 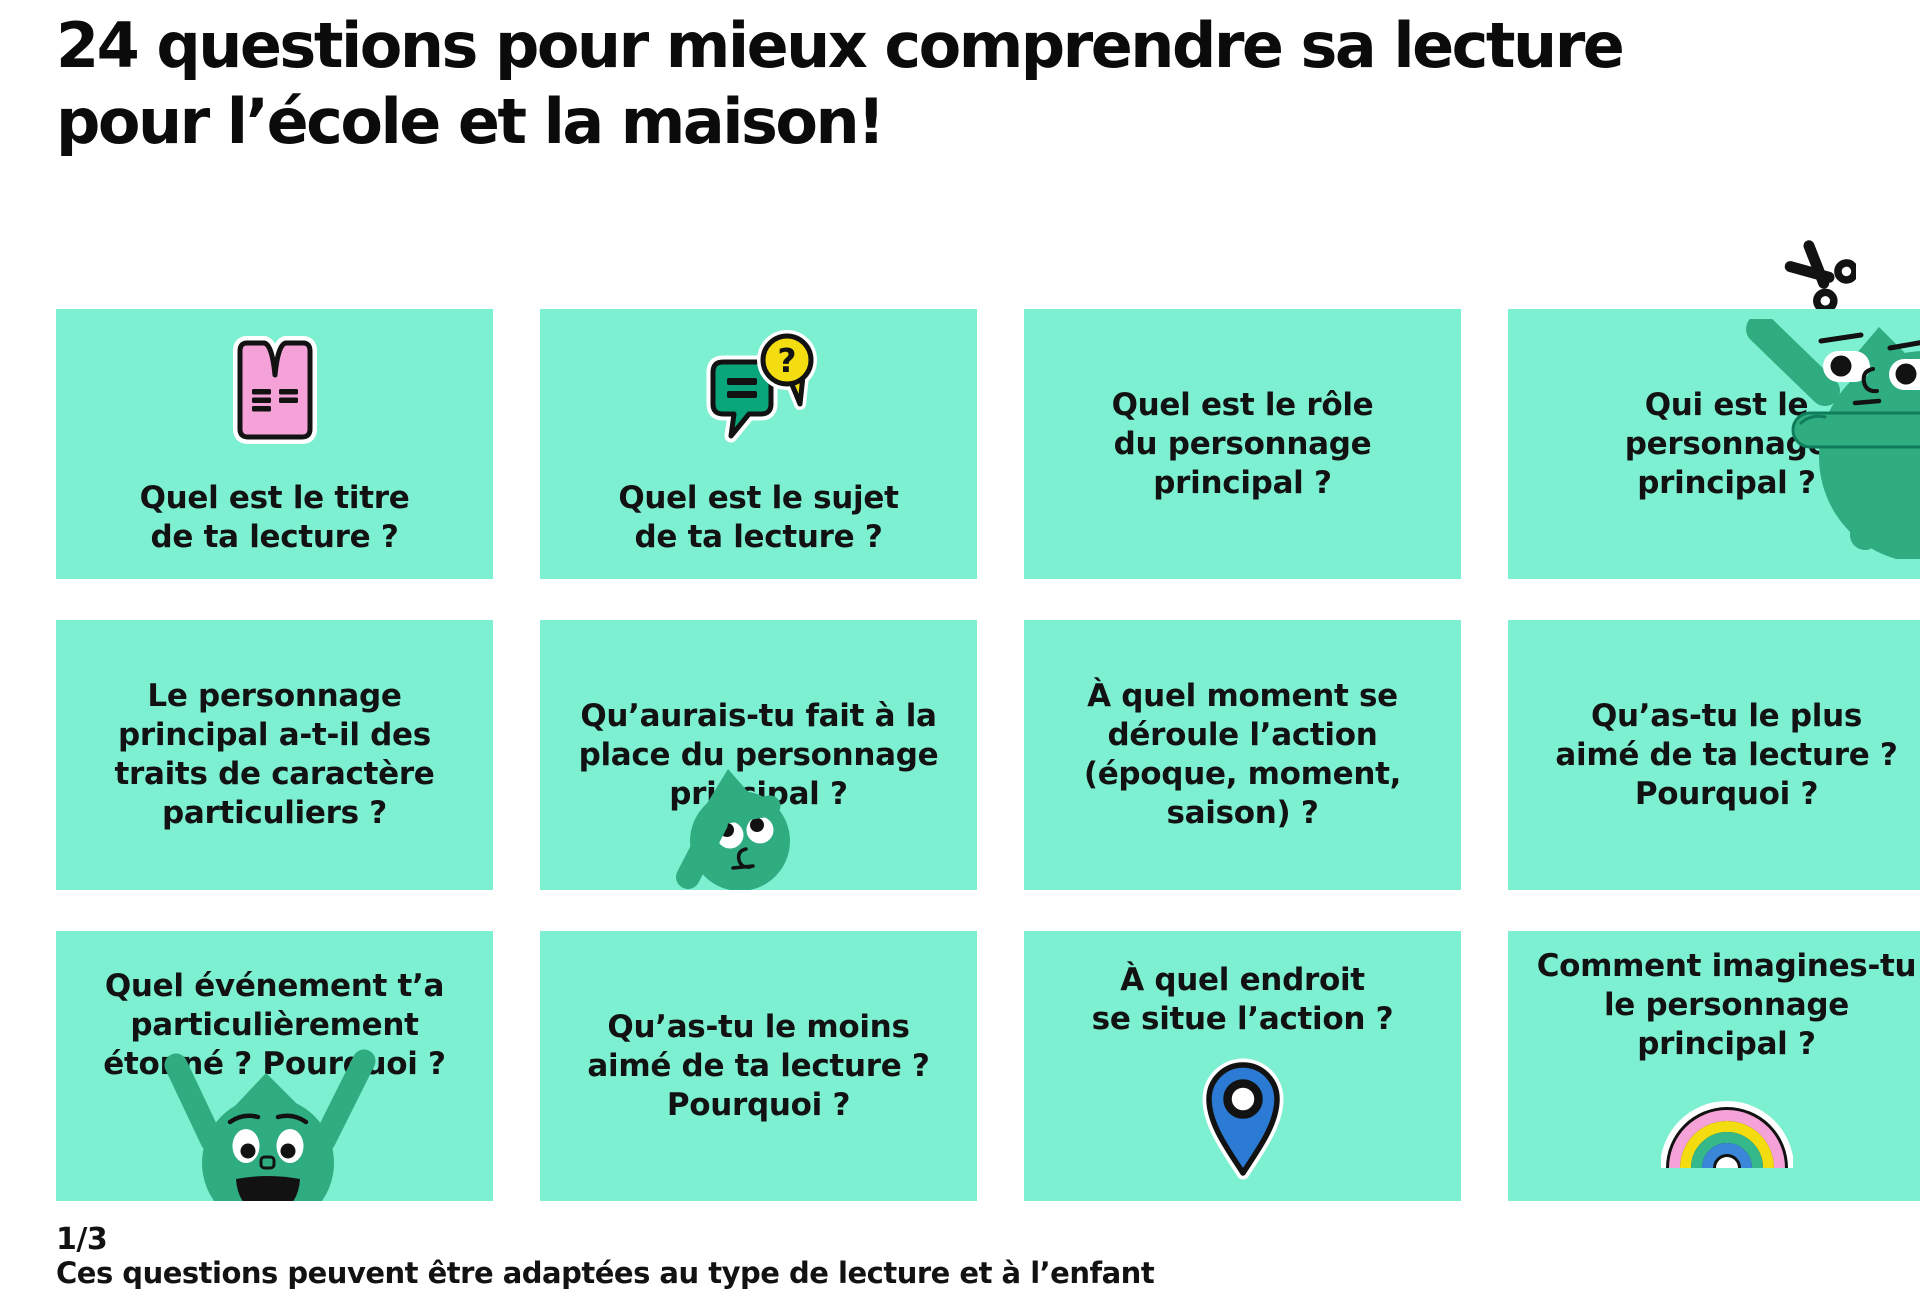 What do you see at coordinates (1726, 443) in the screenshot?
I see `question-text: Qui est le personnage principal ?` at bounding box center [1726, 443].